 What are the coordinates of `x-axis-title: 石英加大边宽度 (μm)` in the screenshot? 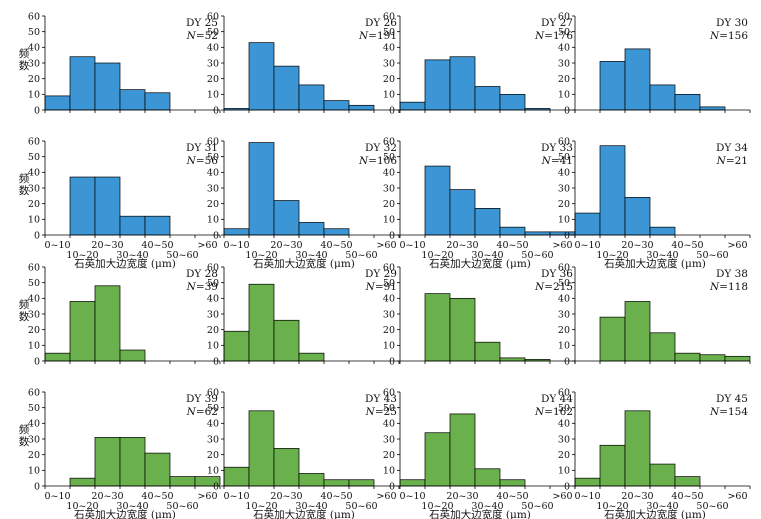 It's located at (655, 263).